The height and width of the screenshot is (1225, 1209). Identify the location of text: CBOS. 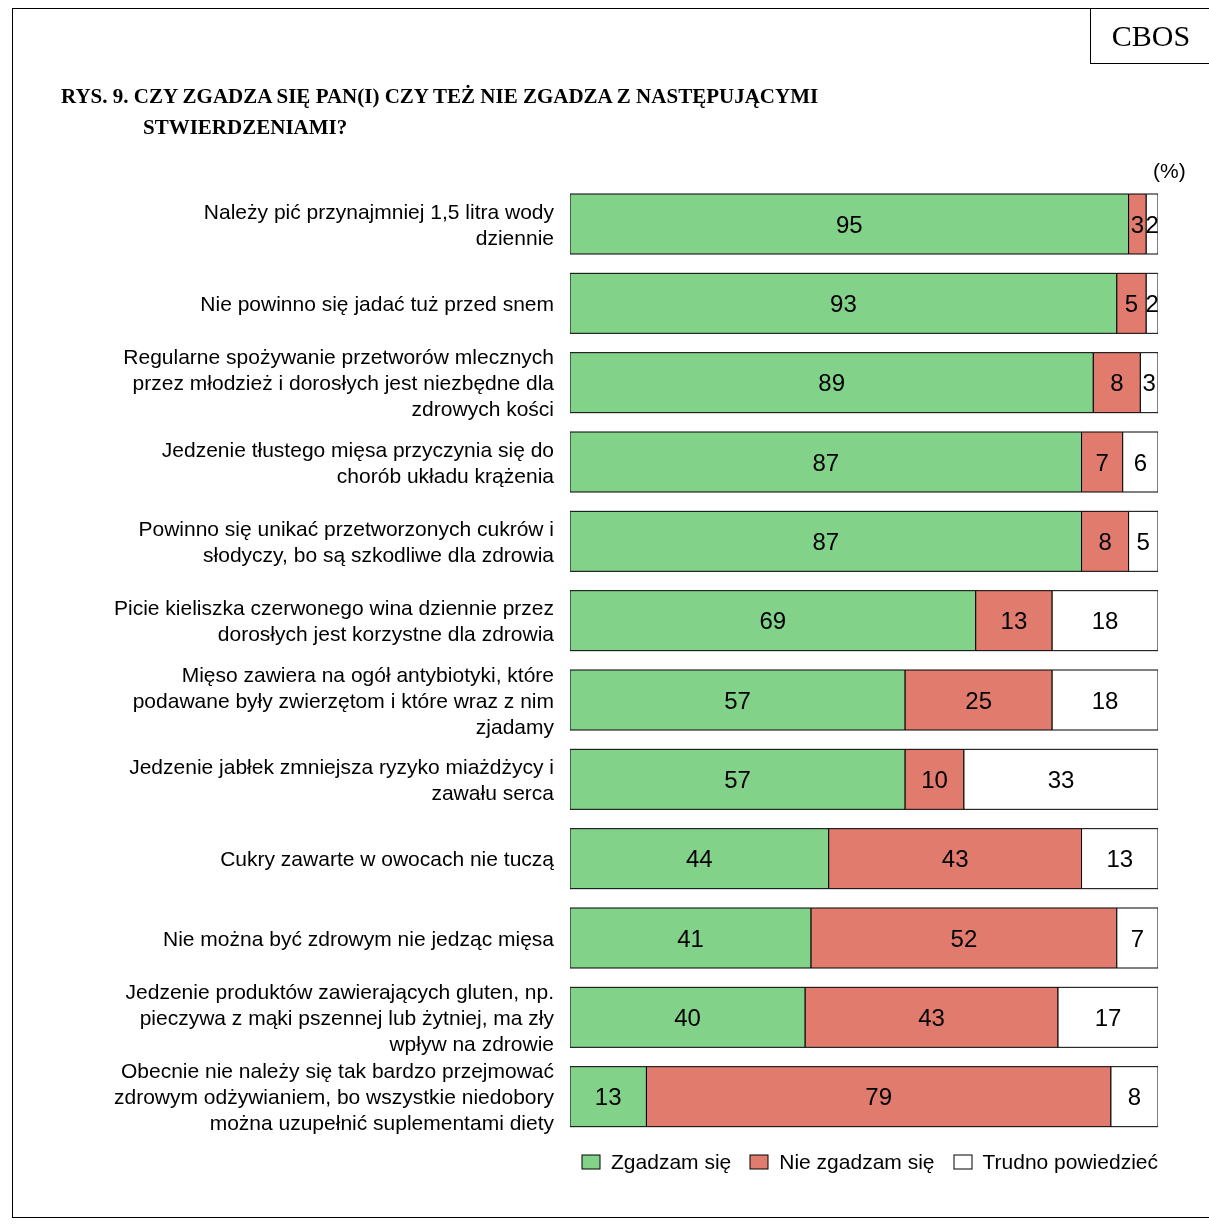
(1149, 36).